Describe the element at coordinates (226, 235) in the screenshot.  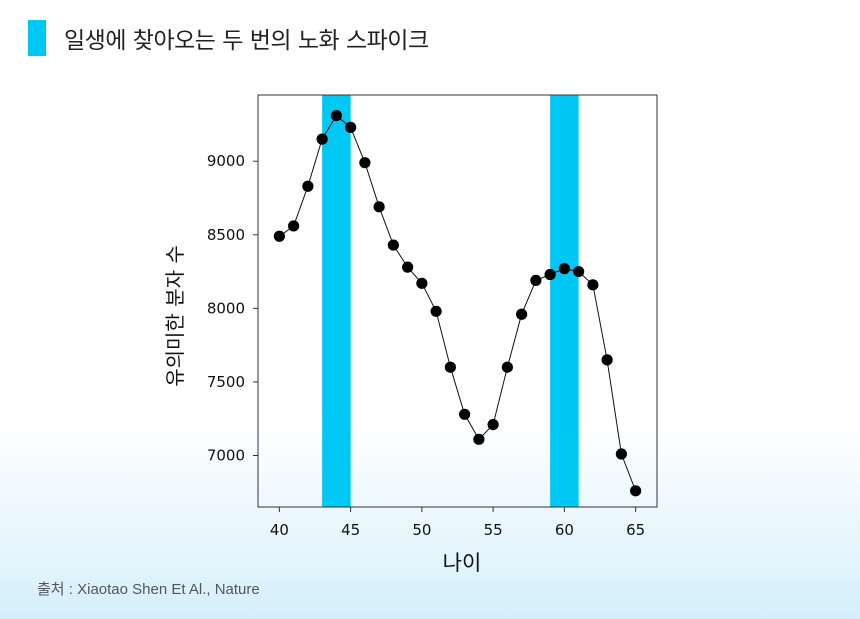
I see `y-tick-label-8500: 8500` at that location.